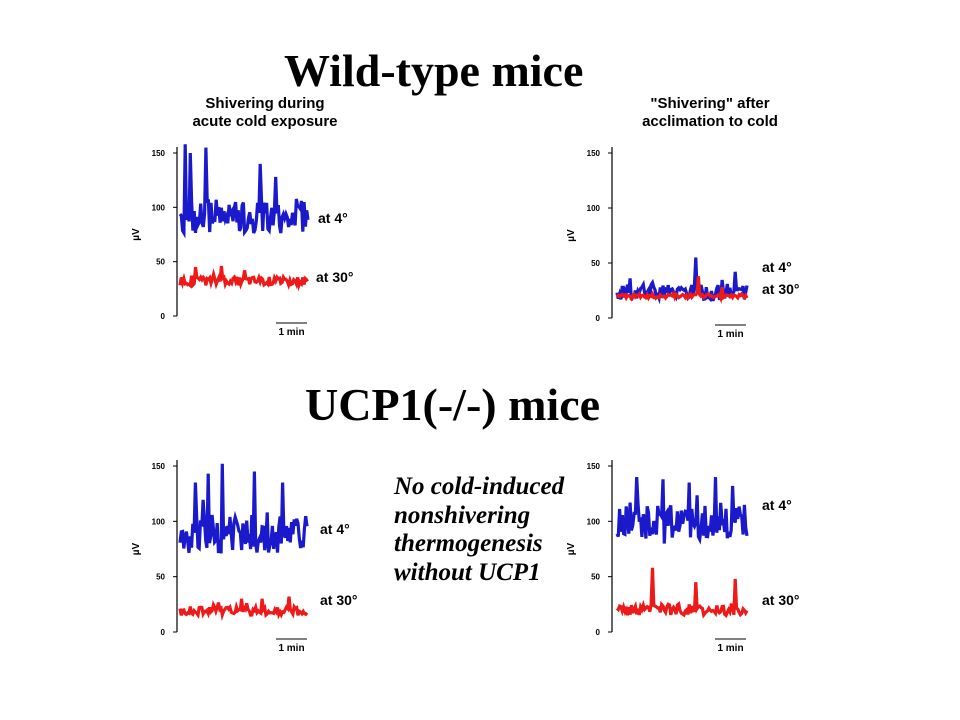 The height and width of the screenshot is (720, 960). Describe the element at coordinates (467, 572) in the screenshot. I see `note-line: without UCP1` at that location.